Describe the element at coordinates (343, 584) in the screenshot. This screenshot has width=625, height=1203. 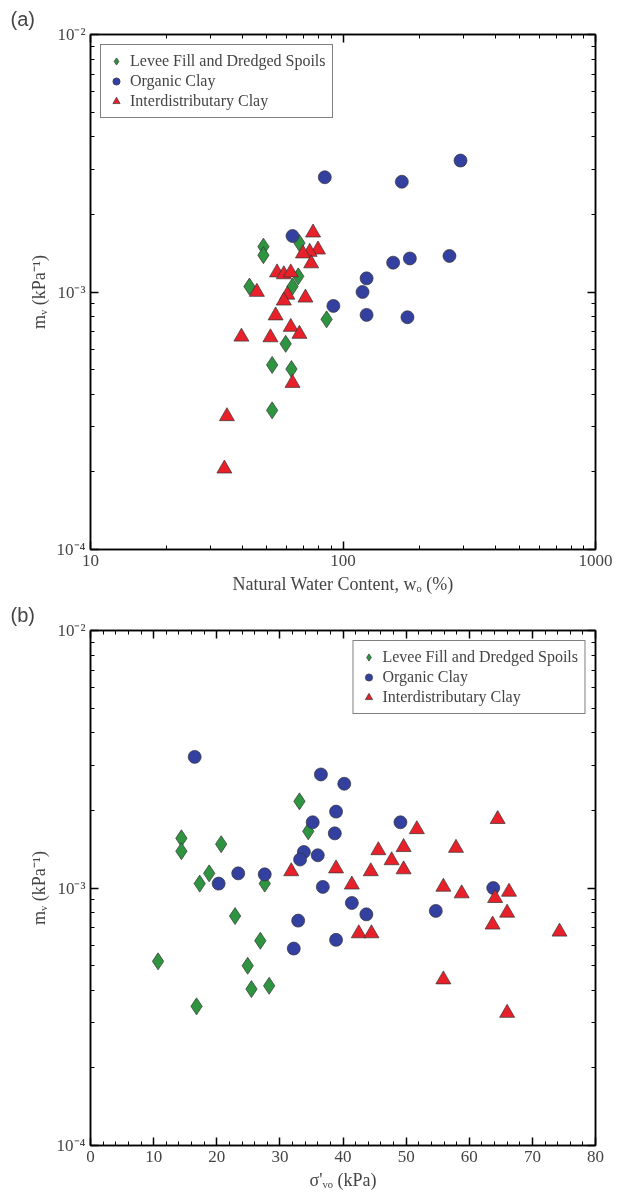
I see `x-axis-title: Natural Water Content, wₒ (%)` at that location.